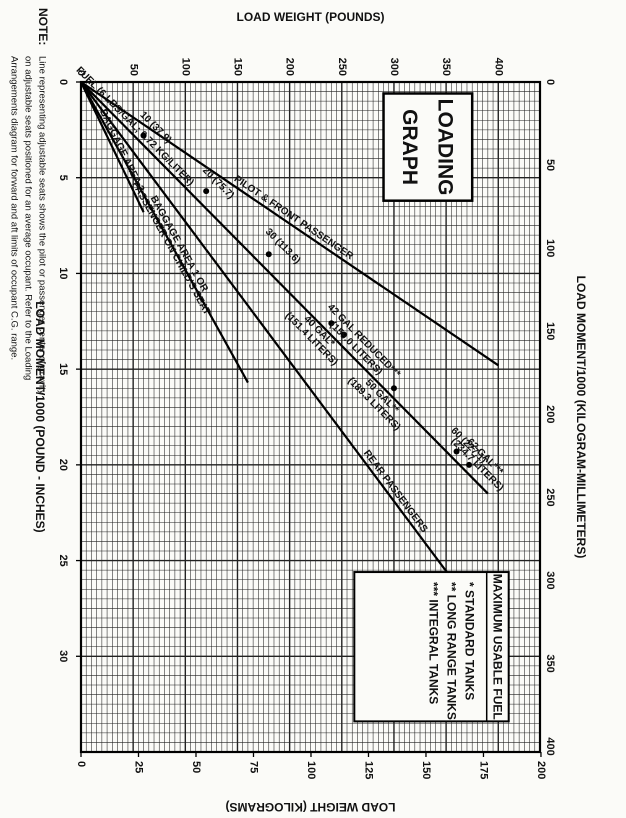 This screenshot has width=626, height=818. I want to click on x-top-tick-label: 300, so click(550, 580).